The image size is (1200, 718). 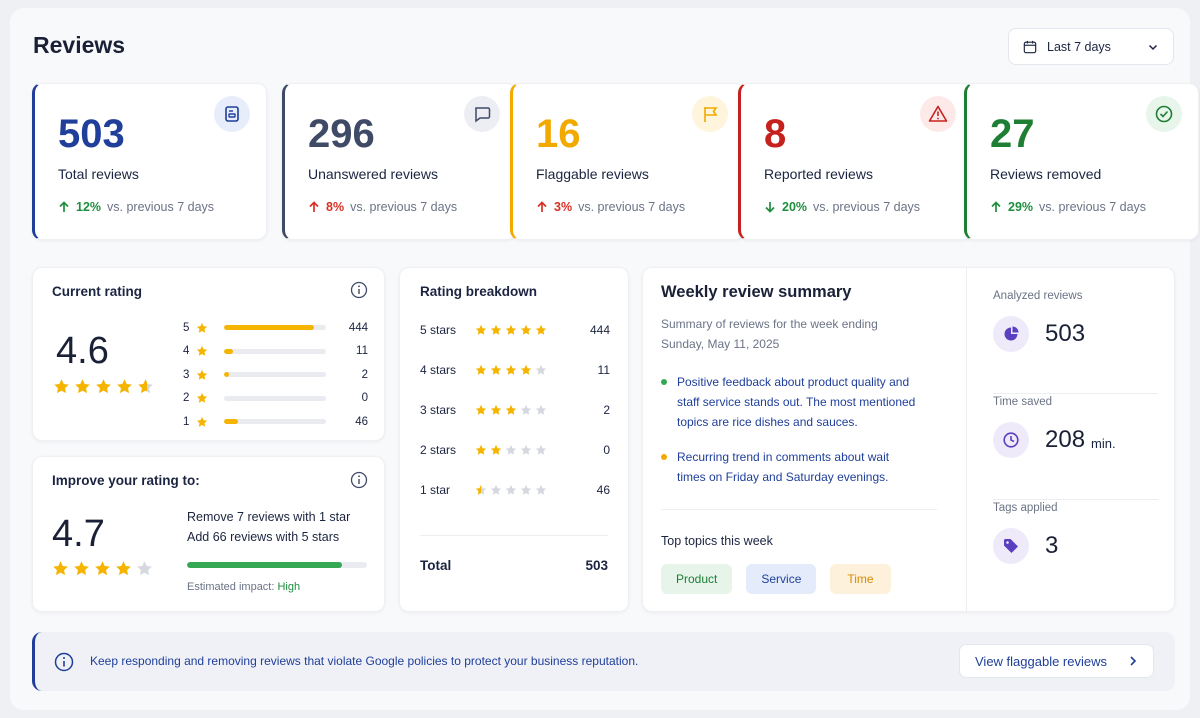 I want to click on breakdown-row-label: 4 stars, so click(x=438, y=370).